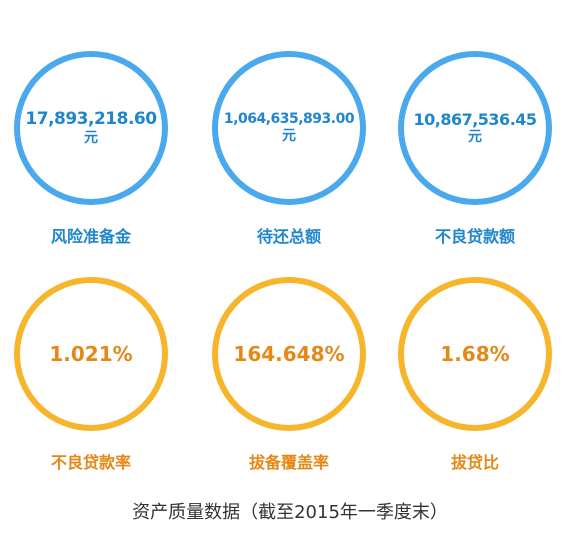 Image resolution: width=580 pixels, height=546 pixels. I want to click on provision-loan-ratio-value: 1.68%, so click(475, 354).